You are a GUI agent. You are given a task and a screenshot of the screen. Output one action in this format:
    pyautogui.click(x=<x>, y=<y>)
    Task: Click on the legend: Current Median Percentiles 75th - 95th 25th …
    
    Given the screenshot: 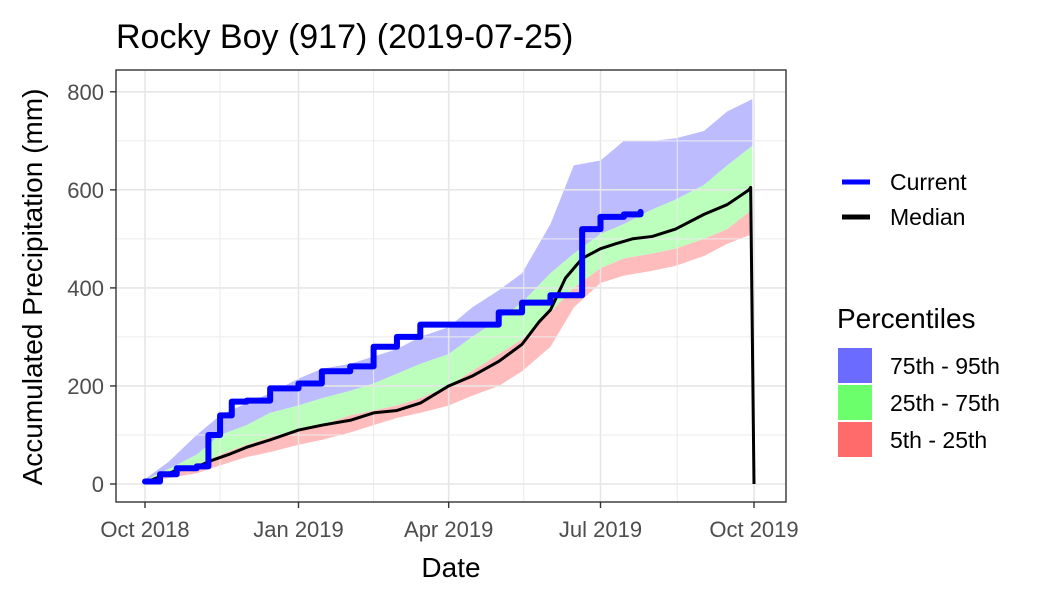 What is the action you would take?
    pyautogui.click(x=918, y=313)
    